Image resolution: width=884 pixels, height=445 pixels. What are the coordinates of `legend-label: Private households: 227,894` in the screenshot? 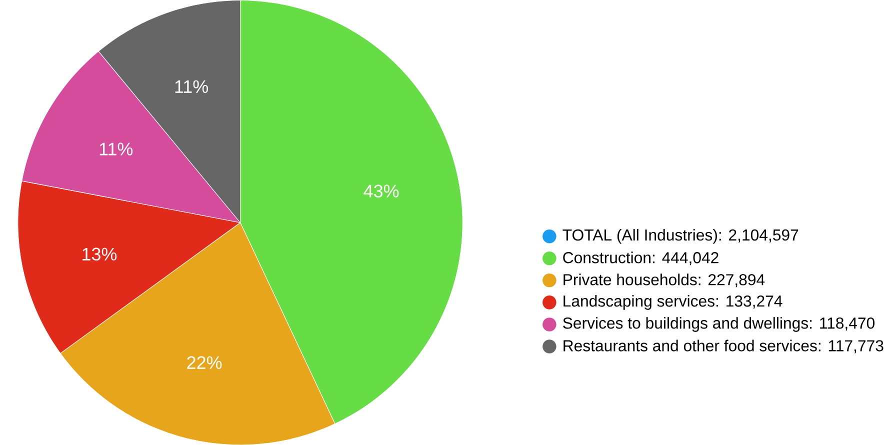 It's located at (664, 281).